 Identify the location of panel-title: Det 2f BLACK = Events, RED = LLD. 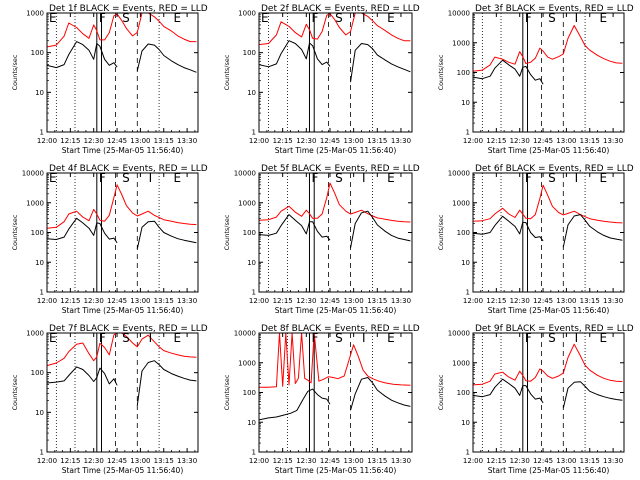
(340, 9).